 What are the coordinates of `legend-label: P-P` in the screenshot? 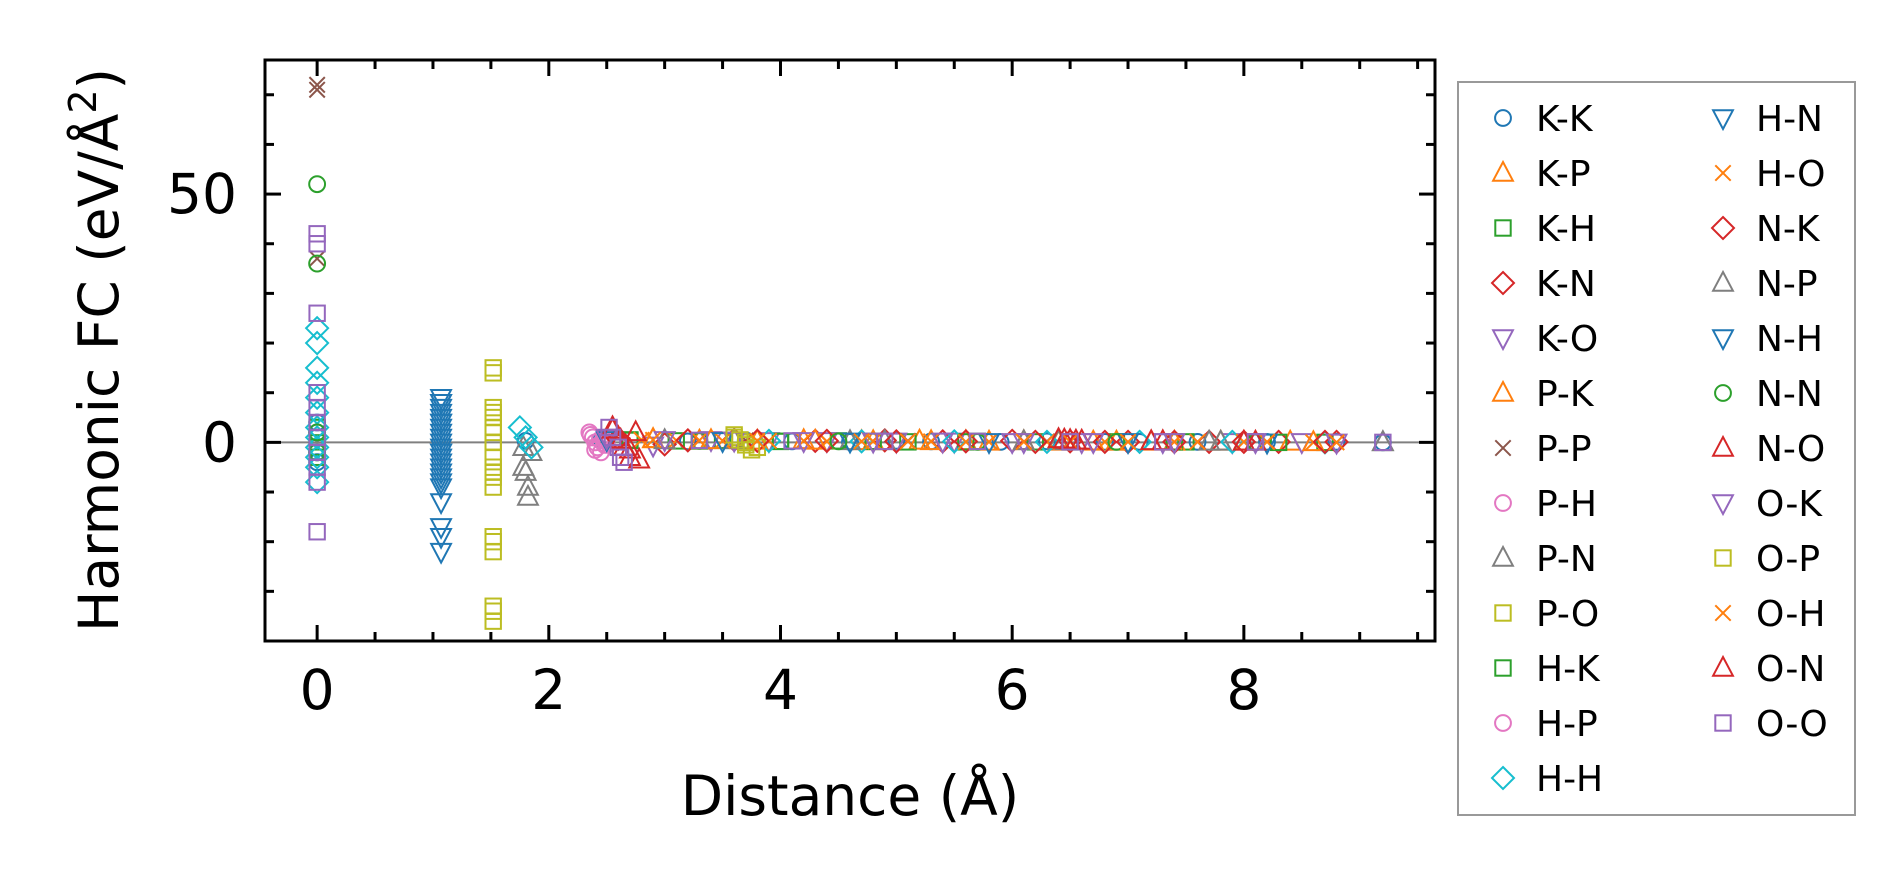 It's located at (1564, 449).